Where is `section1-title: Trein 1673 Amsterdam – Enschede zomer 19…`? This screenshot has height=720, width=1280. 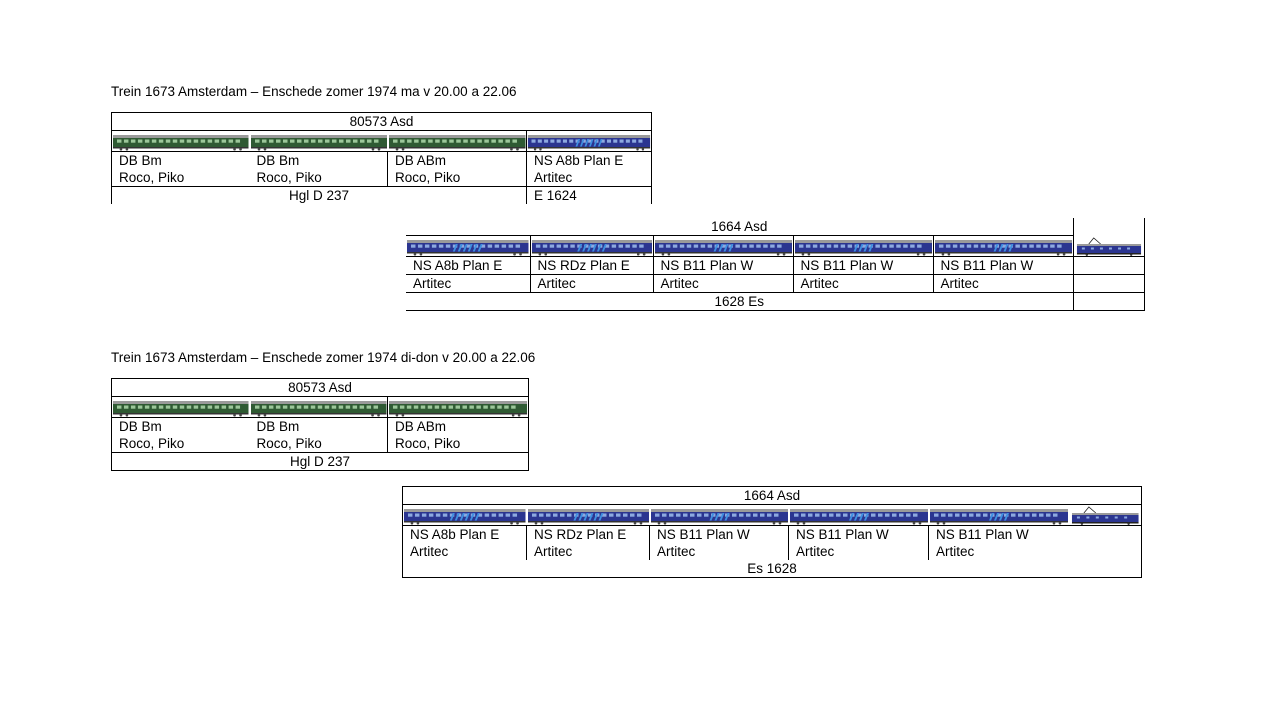
section1-title: Trein 1673 Amsterdam – Enschede zomer 19… is located at coordinates (314, 91).